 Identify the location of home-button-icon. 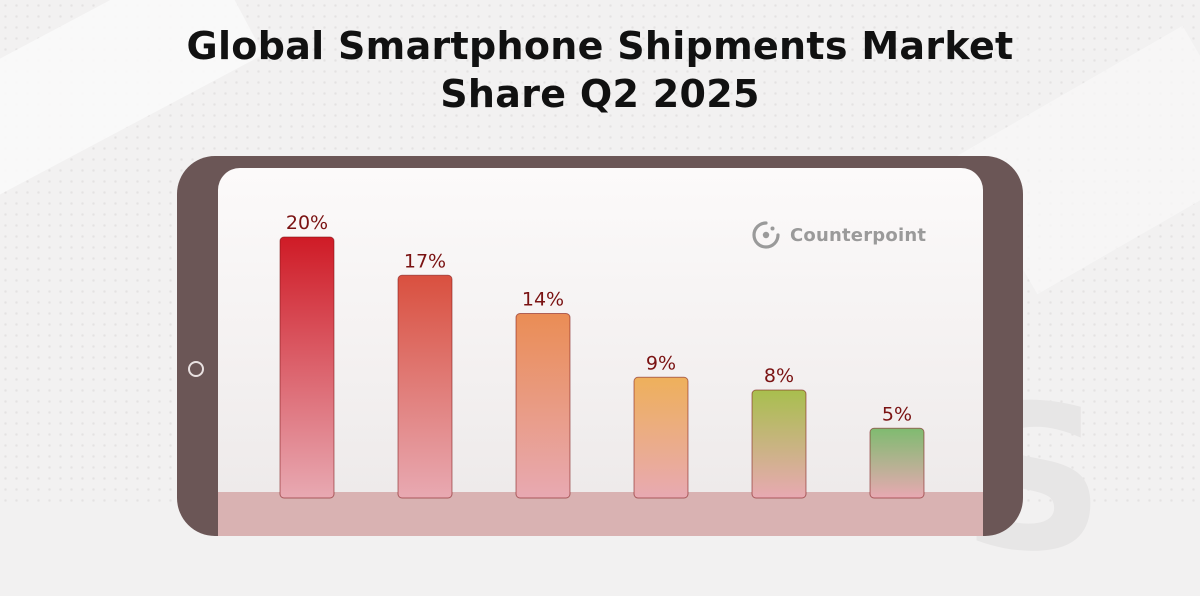
(196, 369).